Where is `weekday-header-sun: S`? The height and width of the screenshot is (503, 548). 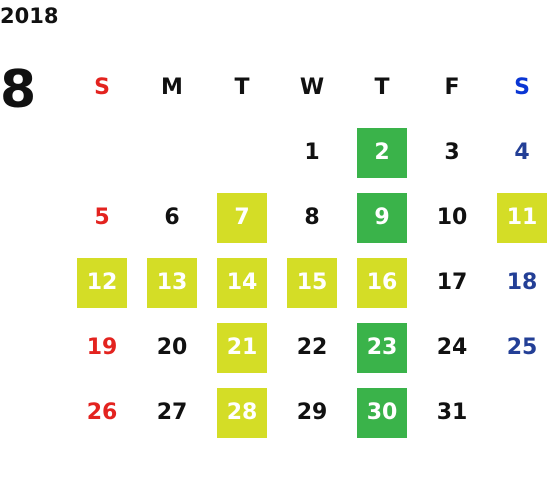
weekday-header-sun: S is located at coordinates (102, 87).